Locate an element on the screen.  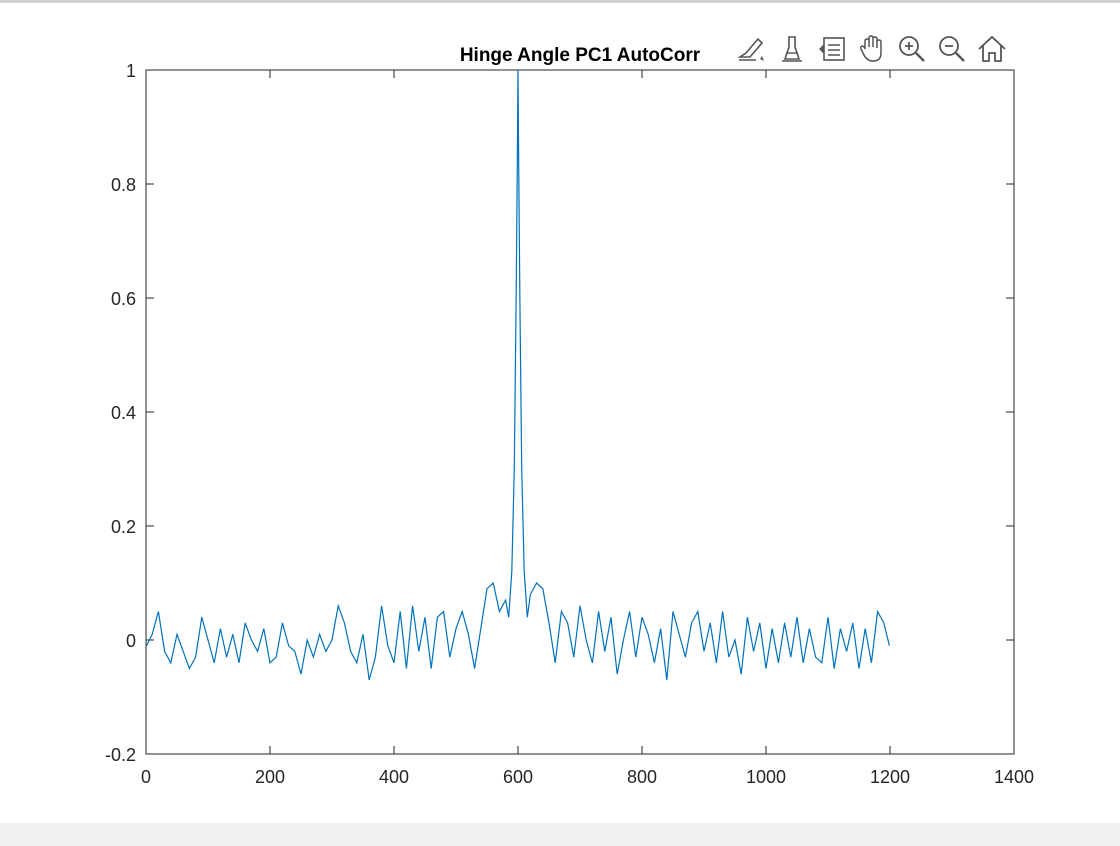
legend-button is located at coordinates (832, 49).